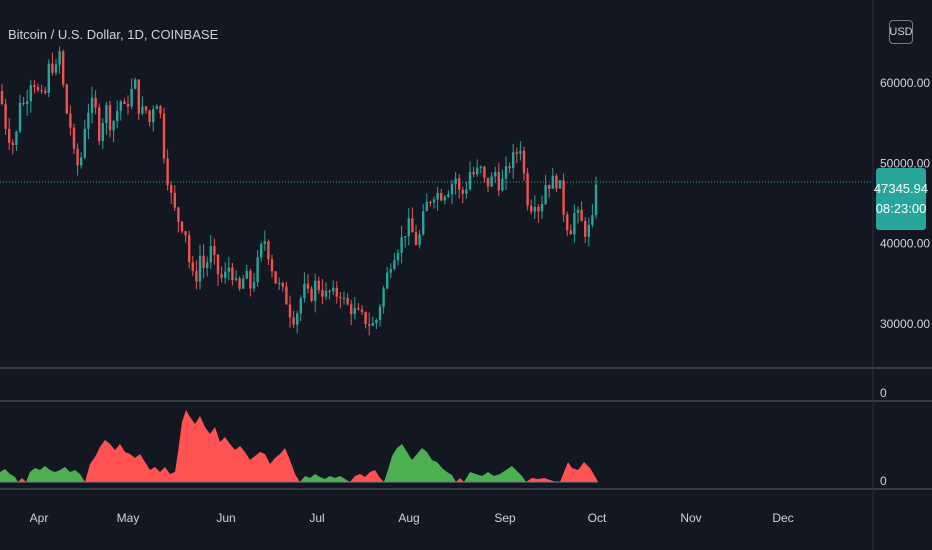 This screenshot has width=932, height=550. I want to click on price-axis: 60000.00 50000.00 40000.00 30000.00, so click(905, 203).